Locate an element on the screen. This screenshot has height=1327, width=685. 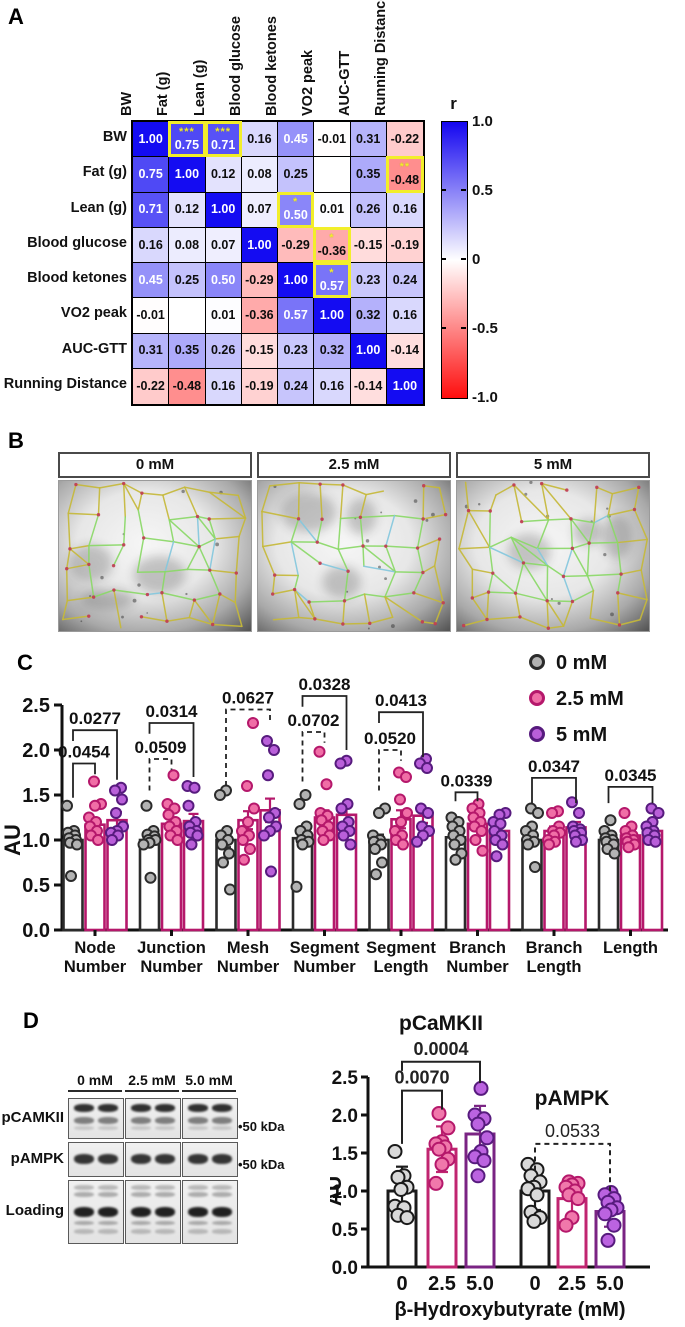
matrix-column-label: Lean (g) is located at coordinates (199, 87).